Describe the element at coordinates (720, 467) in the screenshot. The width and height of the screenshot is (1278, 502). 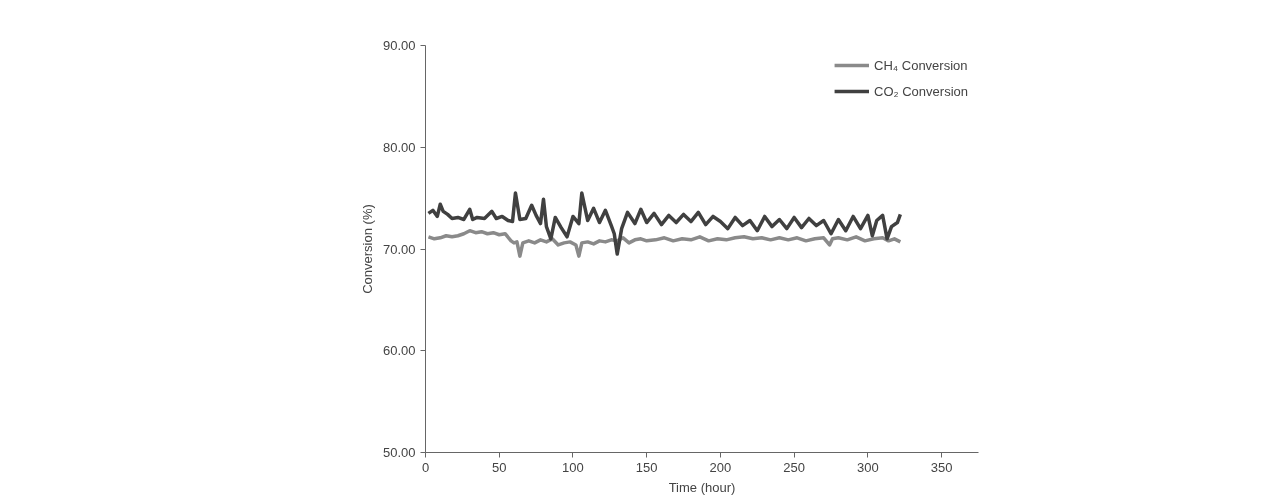
I see `x-tick-label: 200` at that location.